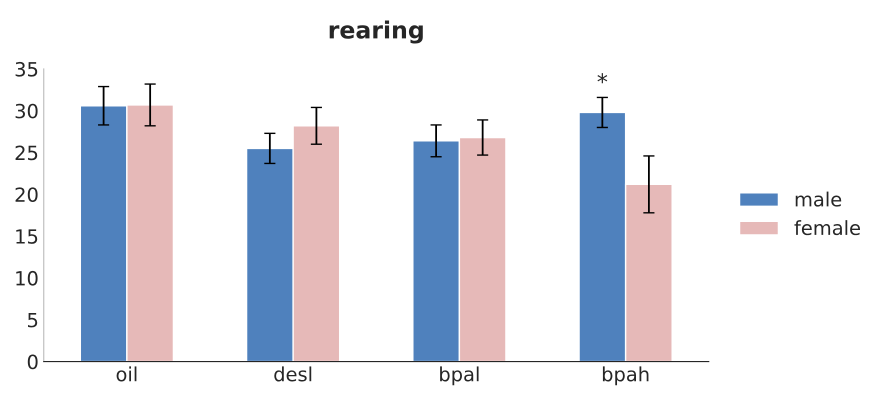 This screenshot has width=875, height=418. I want to click on x-tick-label: bpal, so click(459, 376).